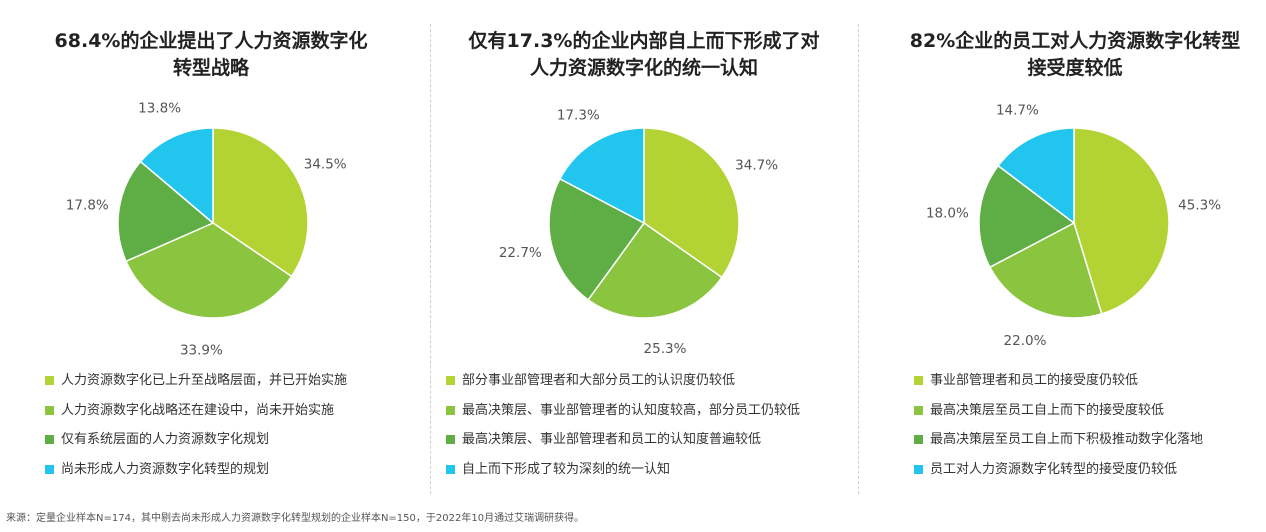  I want to click on chart-title-line: 82%企业的员工对人力资源数字化转型, so click(1075, 41).